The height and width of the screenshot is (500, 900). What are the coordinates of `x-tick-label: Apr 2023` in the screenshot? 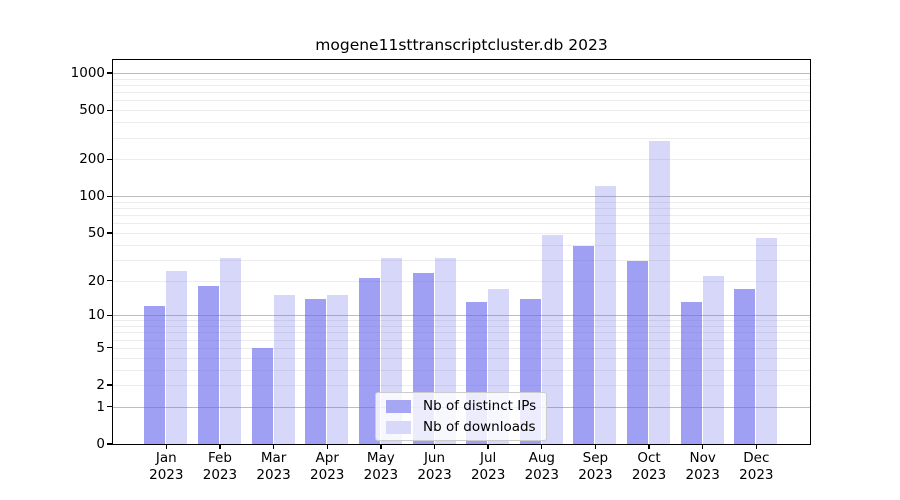 It's located at (327, 466).